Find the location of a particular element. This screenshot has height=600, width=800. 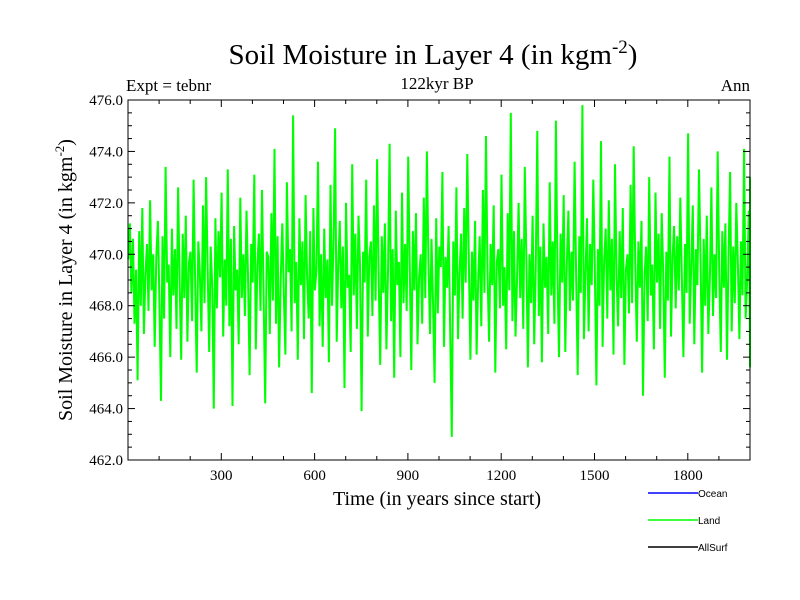

period-label: 122kyr BP is located at coordinates (436, 83).